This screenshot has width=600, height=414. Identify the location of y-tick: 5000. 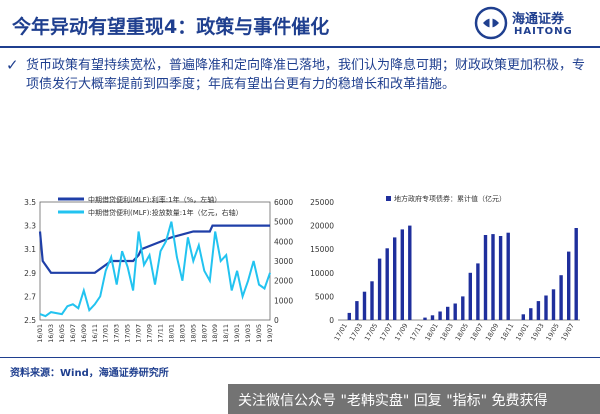
(324, 296).